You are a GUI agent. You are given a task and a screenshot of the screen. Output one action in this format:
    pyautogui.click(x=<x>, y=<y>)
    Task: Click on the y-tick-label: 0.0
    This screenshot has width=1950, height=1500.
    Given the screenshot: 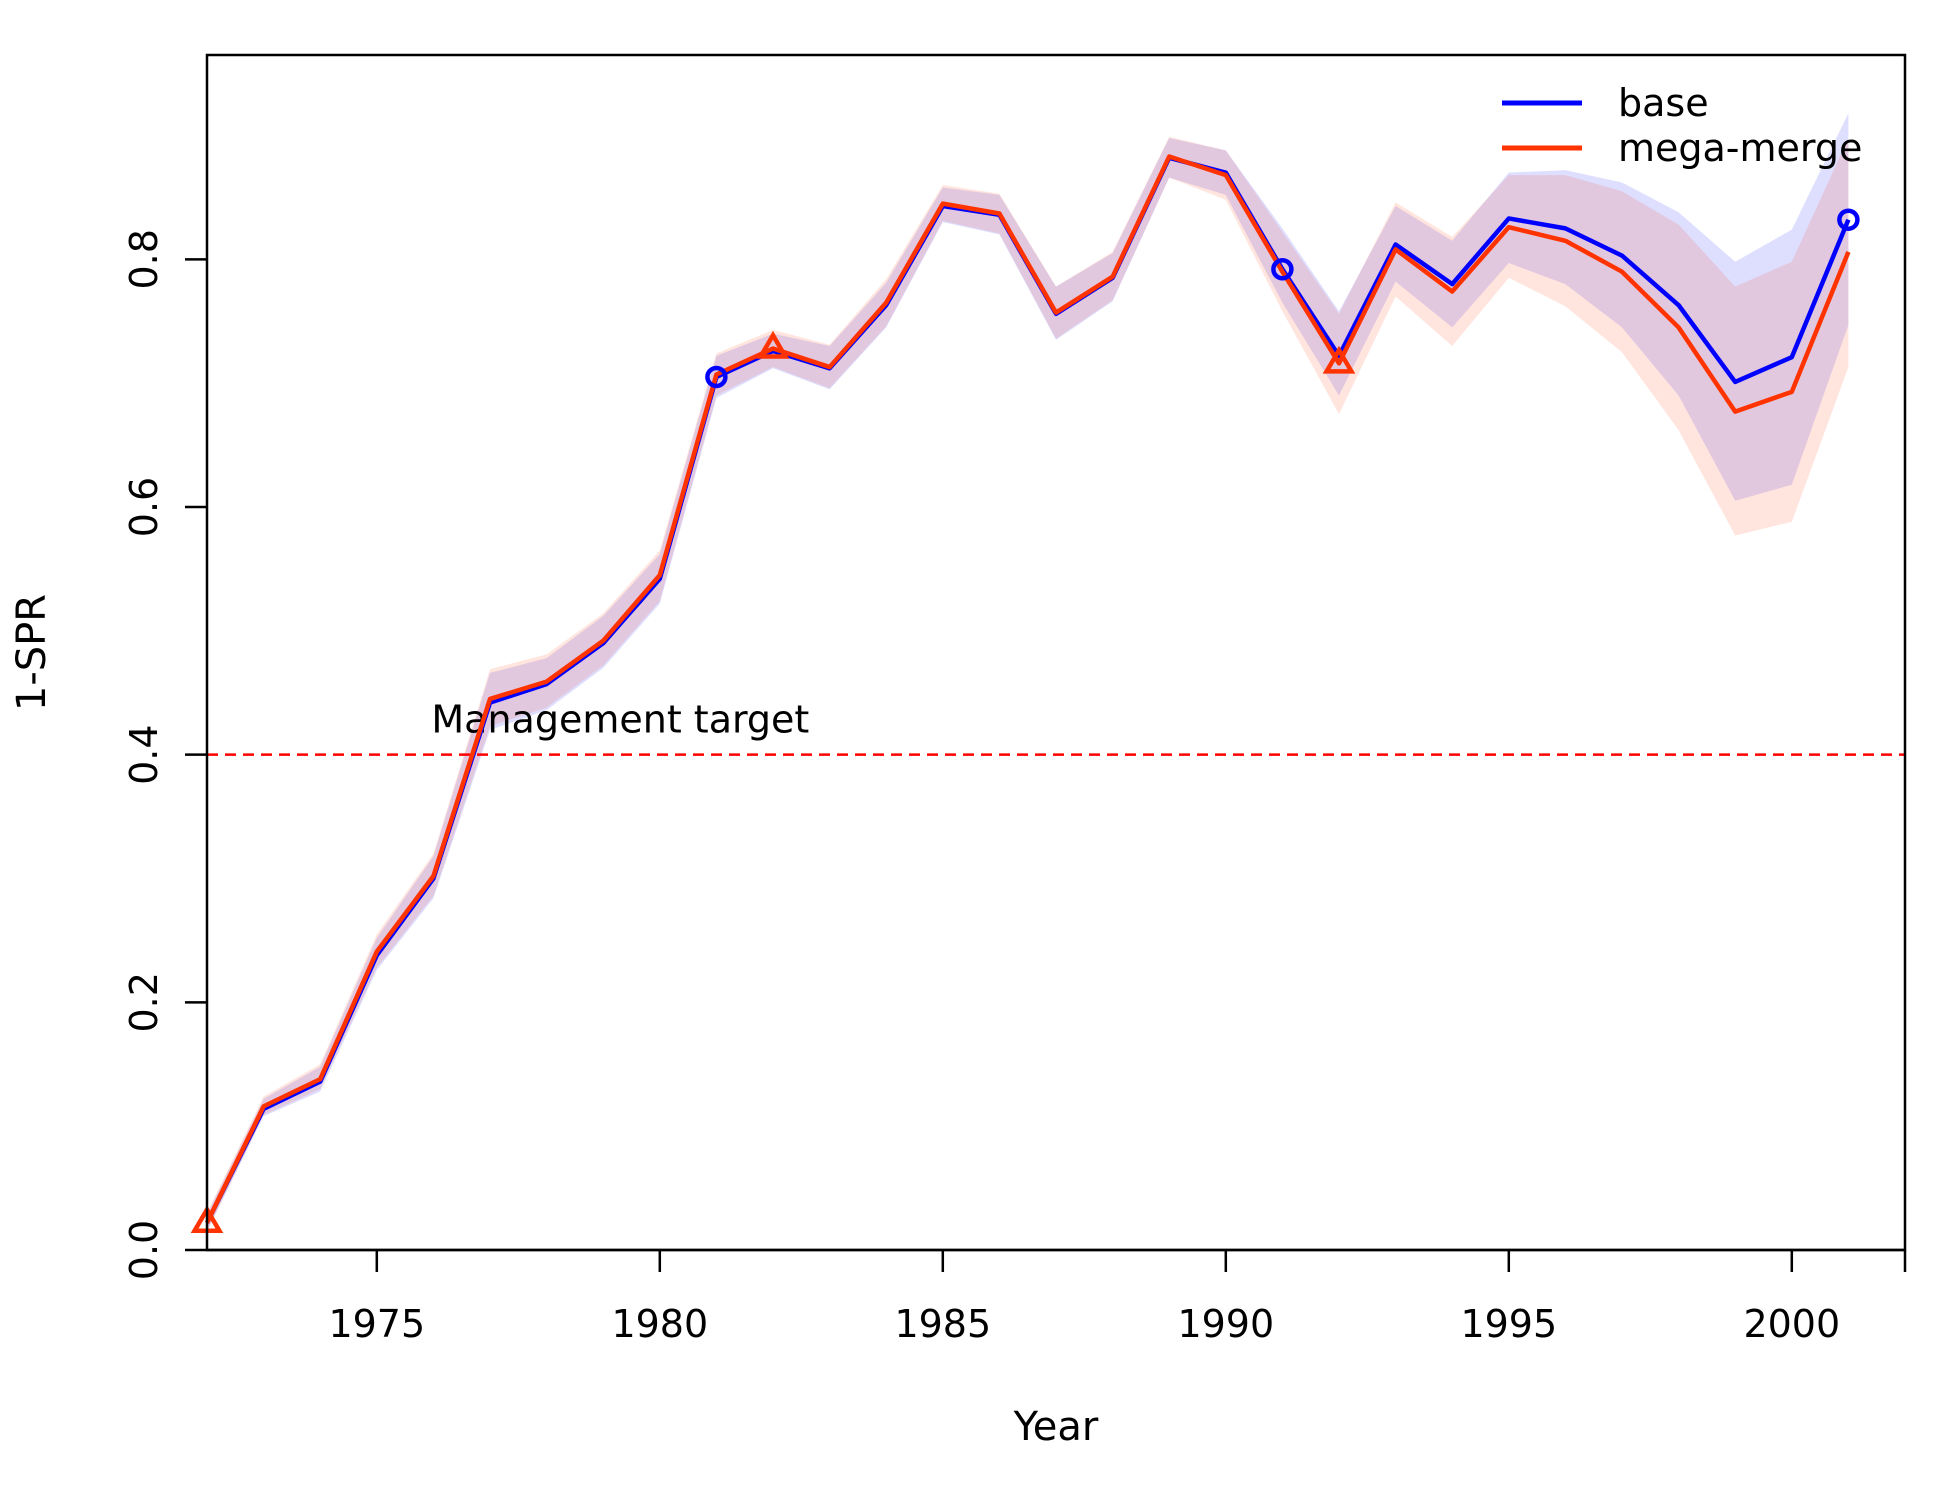 What is the action you would take?
    pyautogui.click(x=144, y=1250)
    